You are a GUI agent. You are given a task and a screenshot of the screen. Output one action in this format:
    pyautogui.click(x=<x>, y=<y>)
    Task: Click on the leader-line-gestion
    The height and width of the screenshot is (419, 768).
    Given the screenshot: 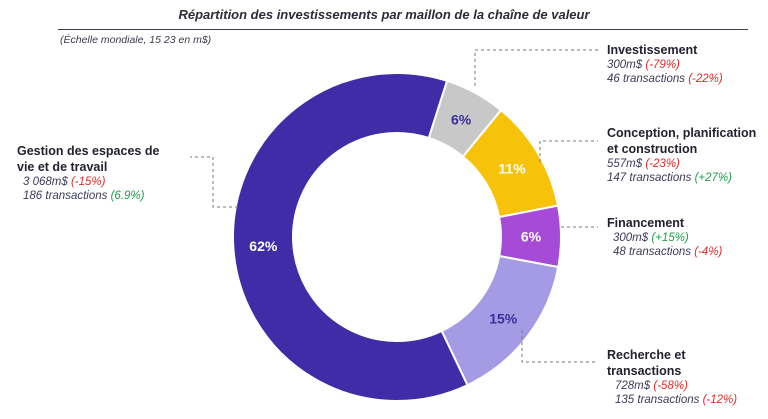 What is the action you would take?
    pyautogui.click(x=214, y=182)
    